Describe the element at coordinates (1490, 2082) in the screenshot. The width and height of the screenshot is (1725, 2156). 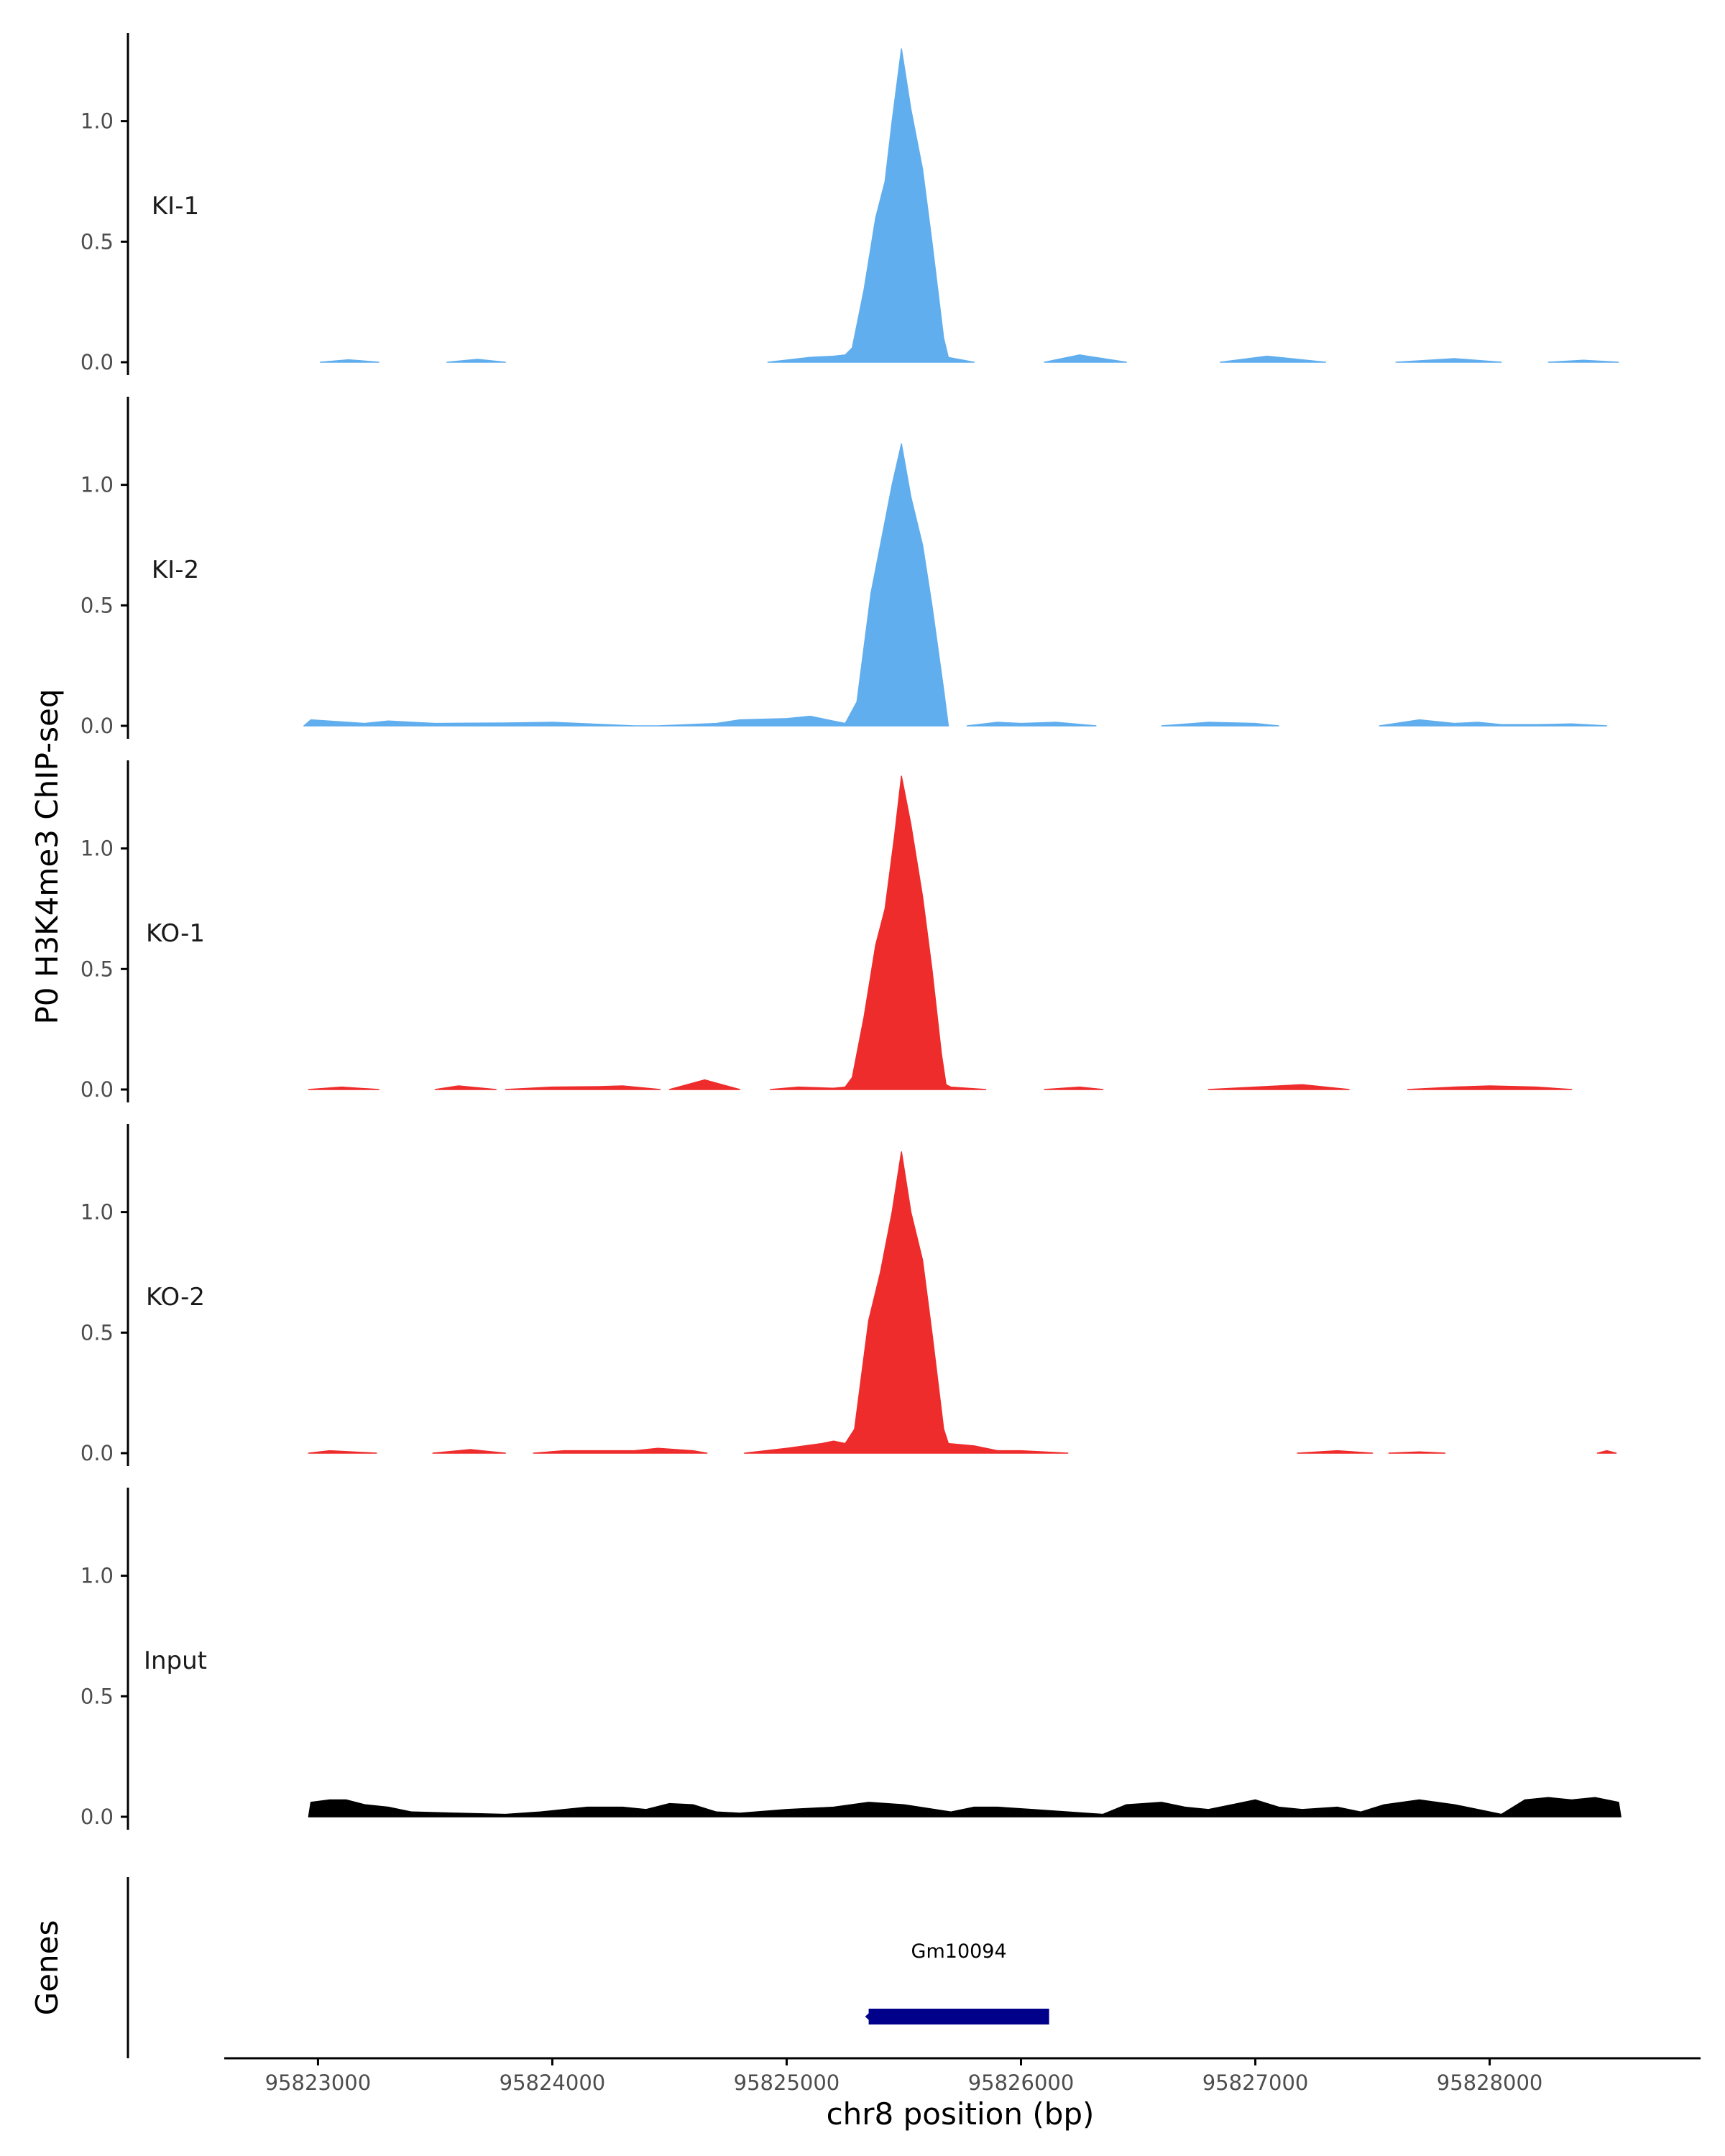
I see `x-tick-label: 95828000` at that location.